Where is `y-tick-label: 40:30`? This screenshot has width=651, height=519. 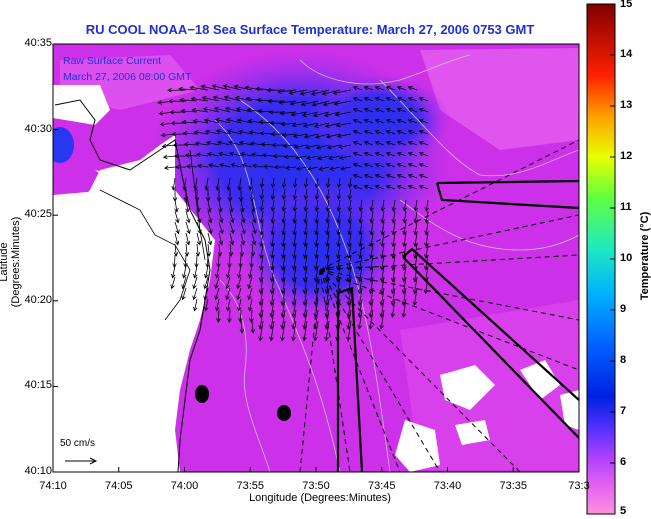
y-tick-label: 40:30 is located at coordinates (38, 128).